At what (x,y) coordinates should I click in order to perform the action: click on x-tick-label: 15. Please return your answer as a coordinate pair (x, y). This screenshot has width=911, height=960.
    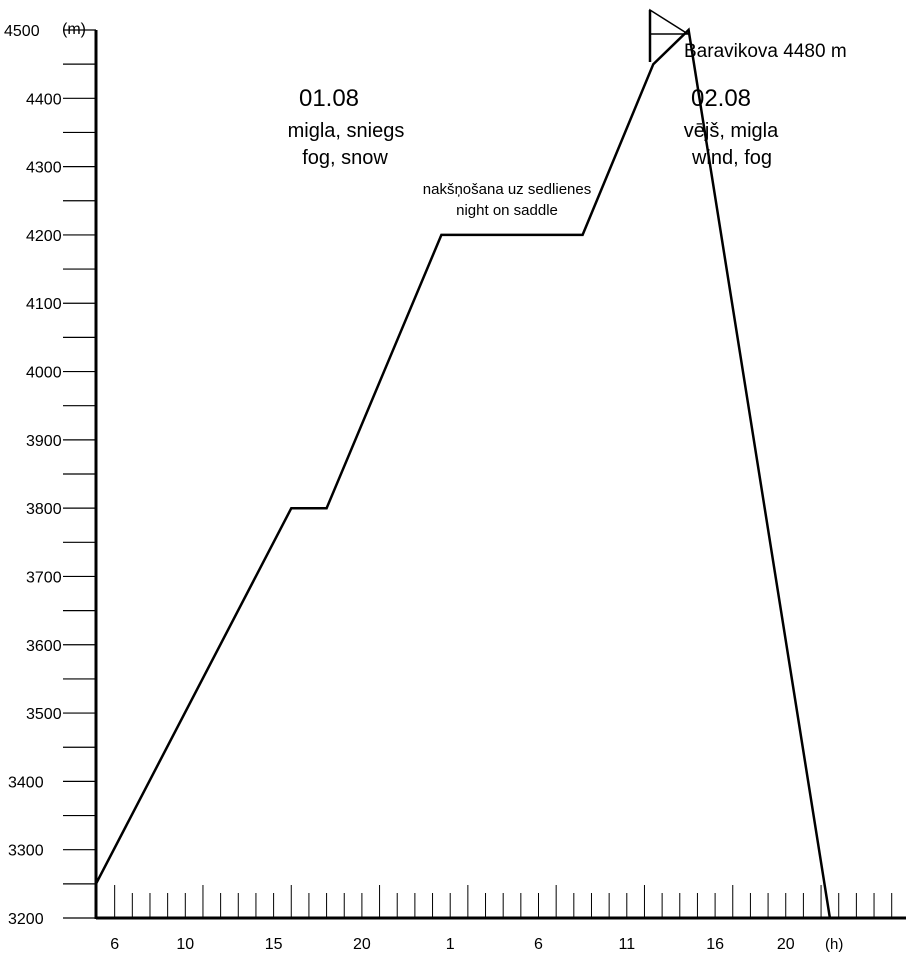
    Looking at the image, I should click on (274, 944).